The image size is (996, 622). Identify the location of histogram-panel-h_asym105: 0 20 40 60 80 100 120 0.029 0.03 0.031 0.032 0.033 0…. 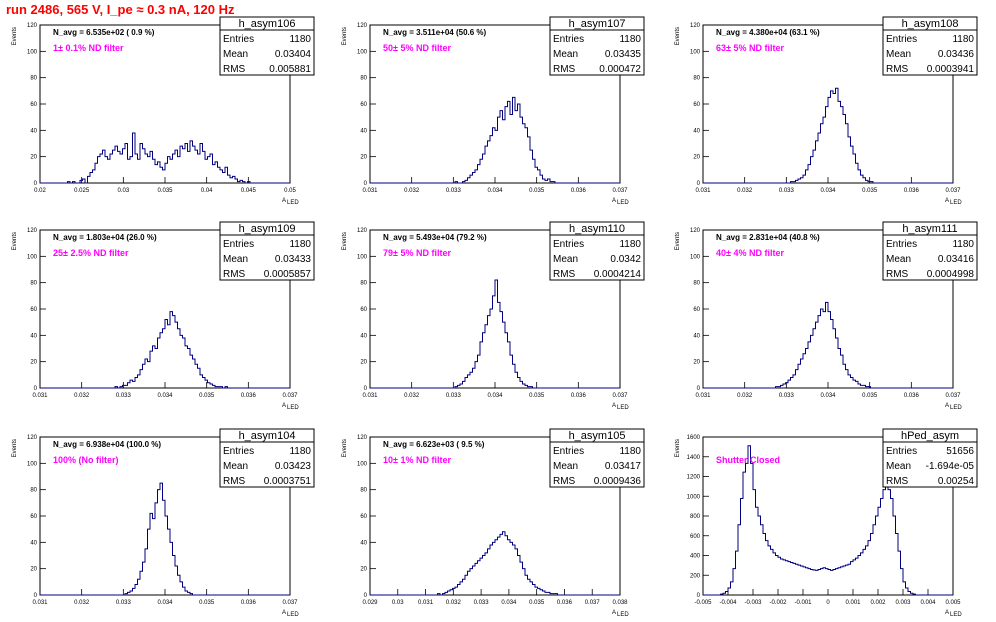
(493, 523).